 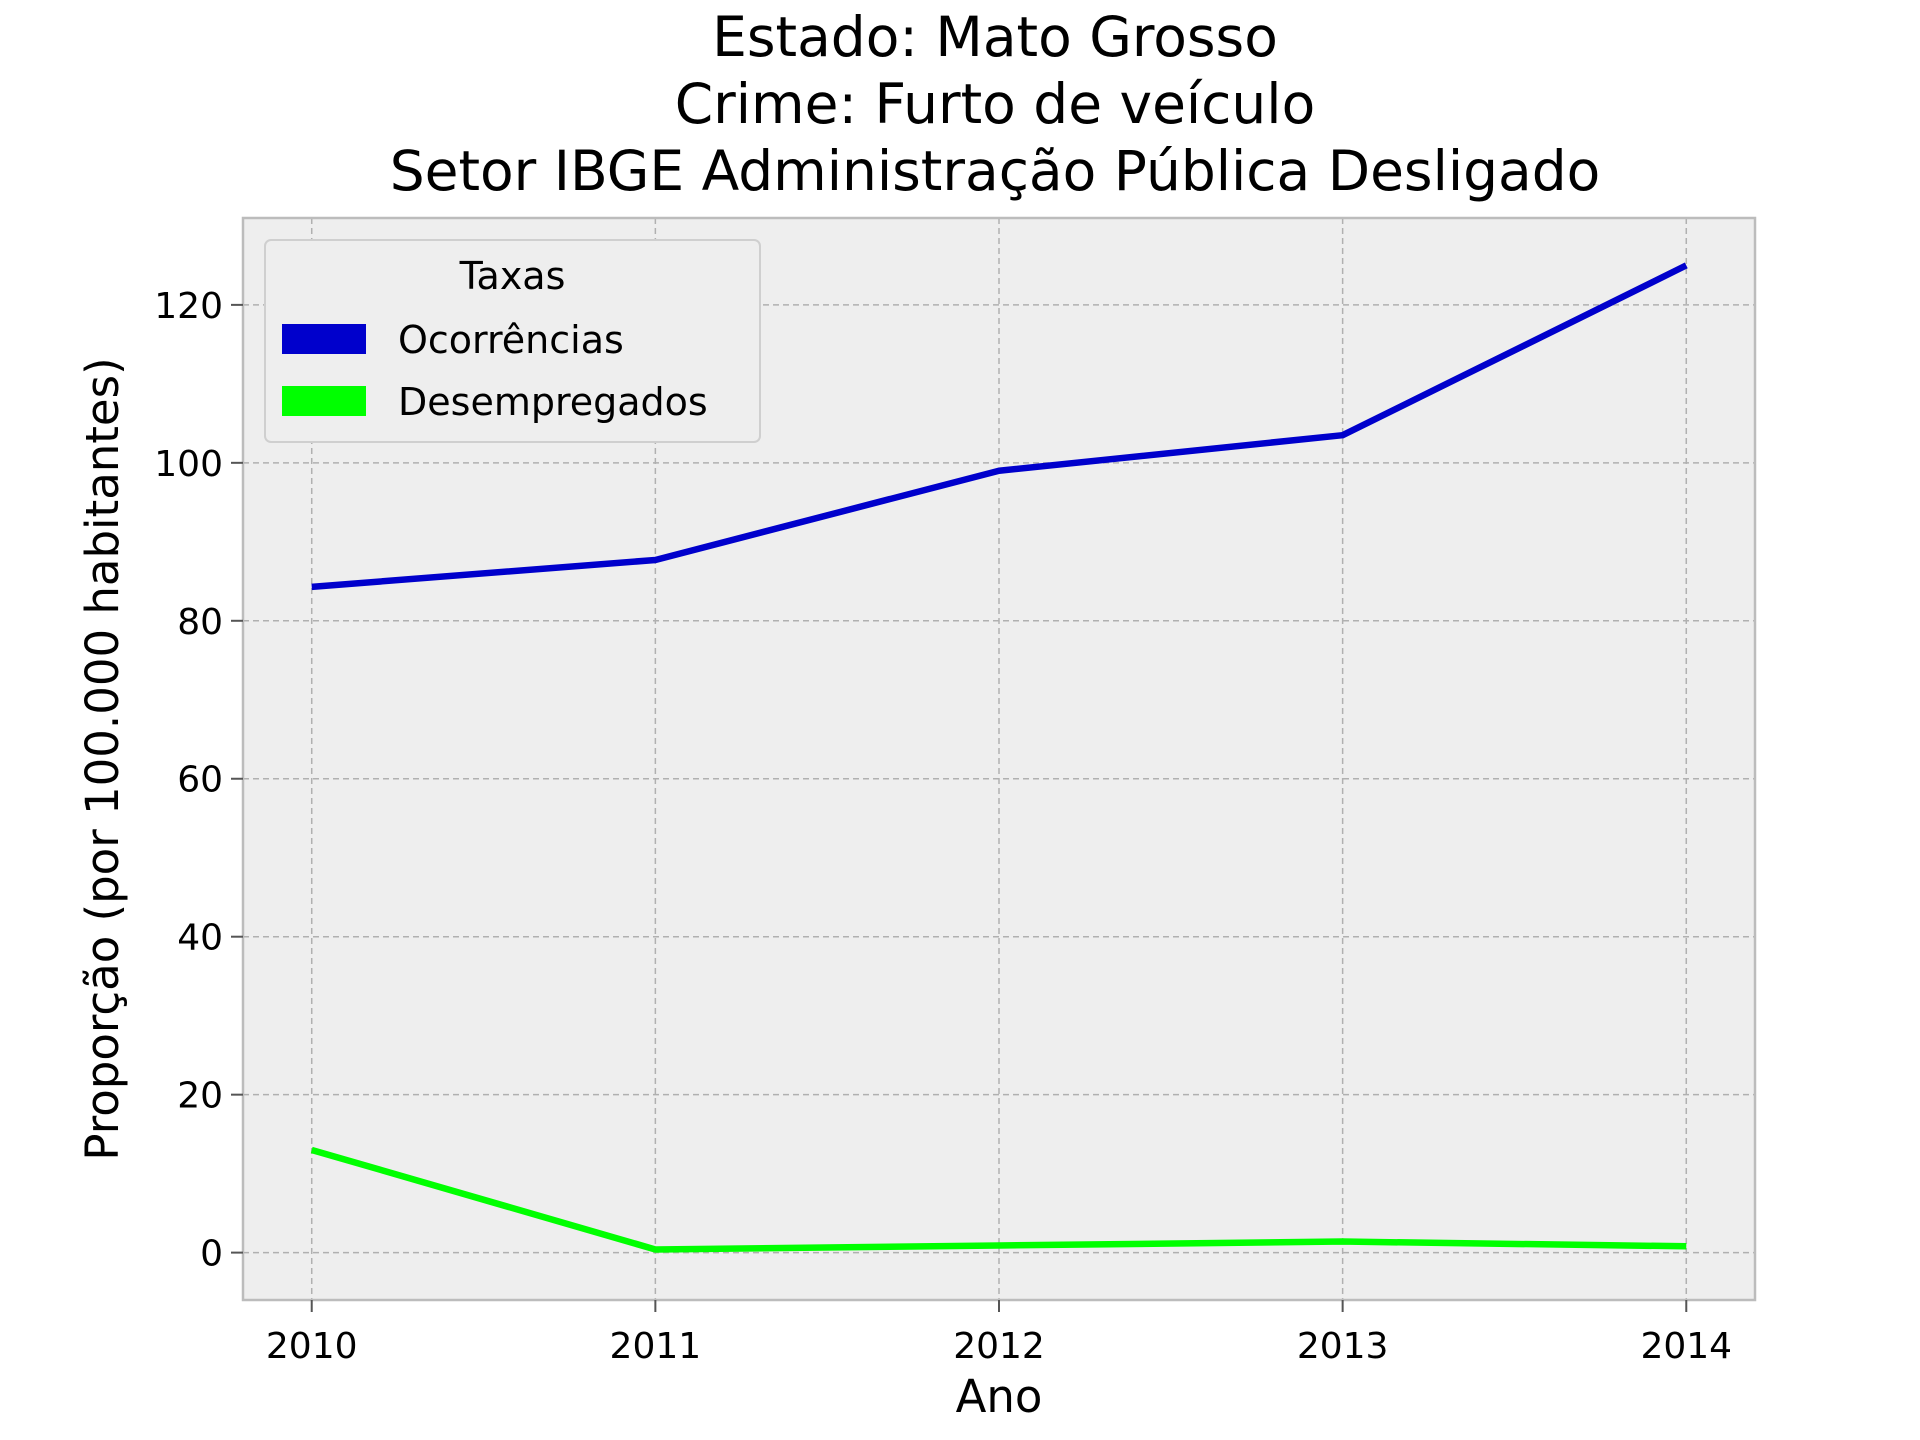 I want to click on x-tick-label: 2014, so click(x=1686, y=1346).